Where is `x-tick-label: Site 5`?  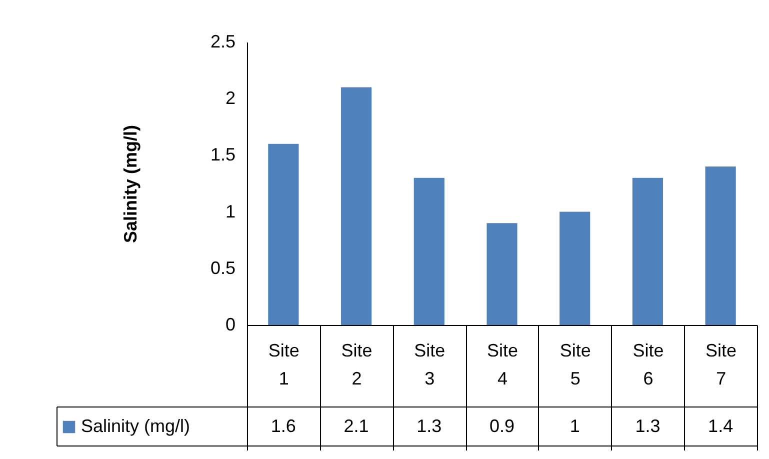
x-tick-label: Site 5 is located at coordinates (575, 364).